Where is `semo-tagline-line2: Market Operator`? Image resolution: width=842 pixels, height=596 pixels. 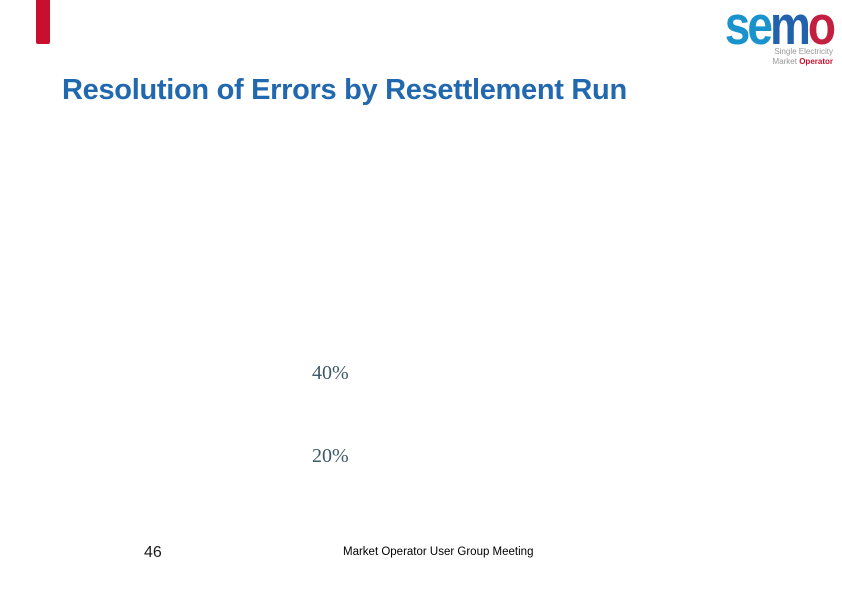 semo-tagline-line2: Market Operator is located at coordinates (779, 62).